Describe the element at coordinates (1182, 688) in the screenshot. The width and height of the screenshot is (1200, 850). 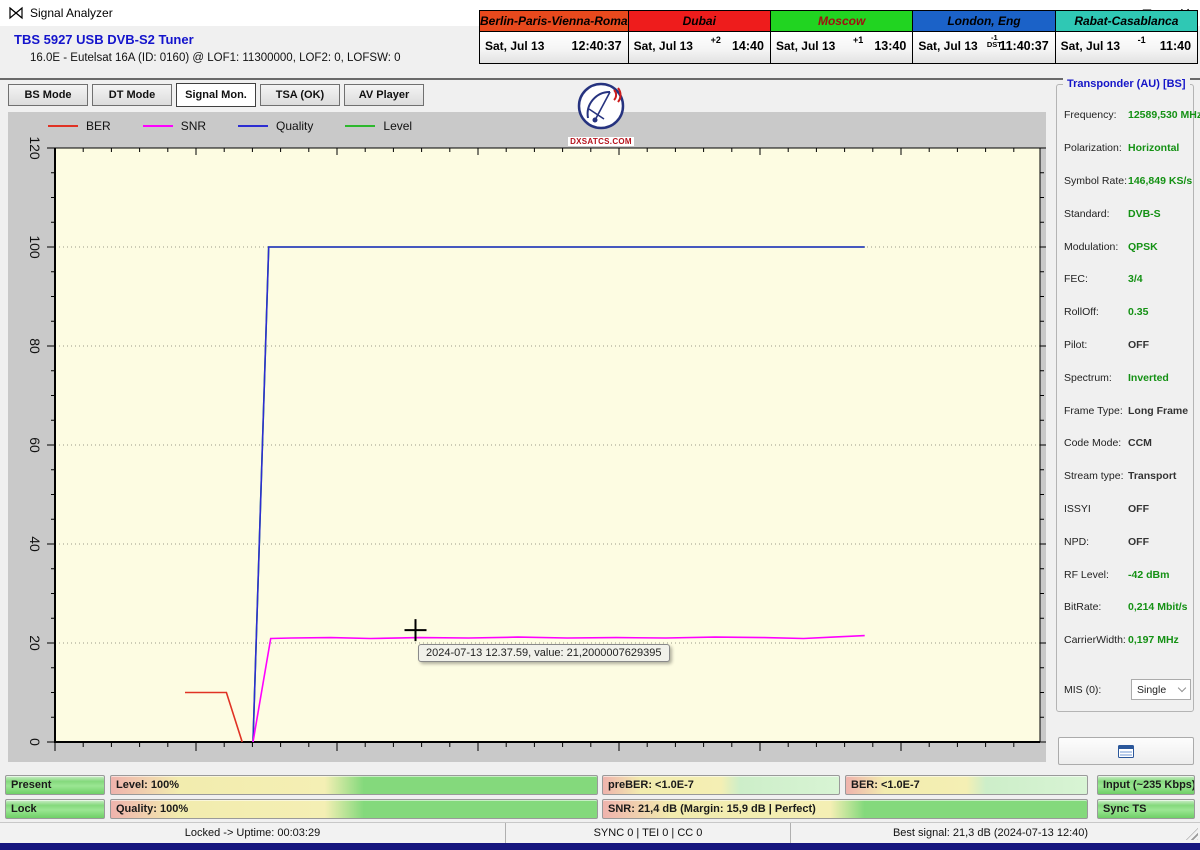
I see `chevron-down-icon` at that location.